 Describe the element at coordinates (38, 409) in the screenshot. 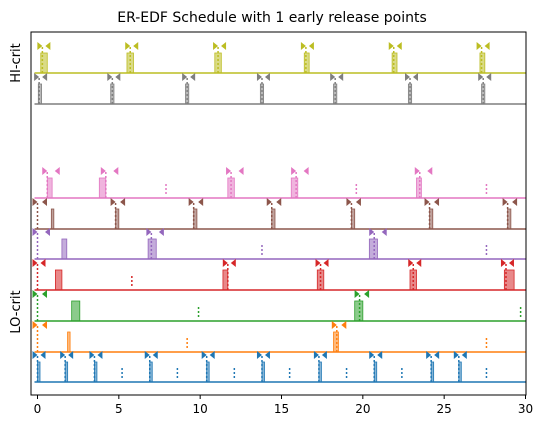

I see `x-tick-label: 0` at that location.